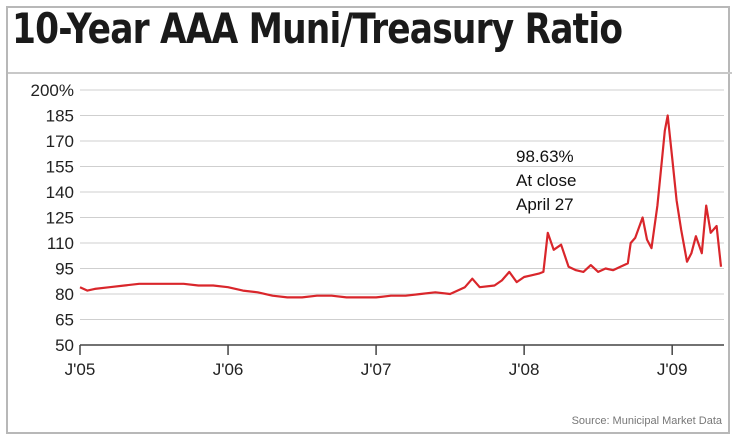 Image resolution: width=740 pixels, height=444 pixels. I want to click on x-tick-label: J'05, so click(80, 369).